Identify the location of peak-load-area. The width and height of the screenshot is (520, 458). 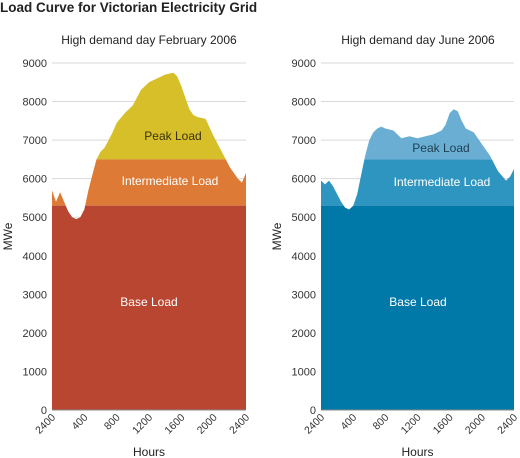
(149, 116).